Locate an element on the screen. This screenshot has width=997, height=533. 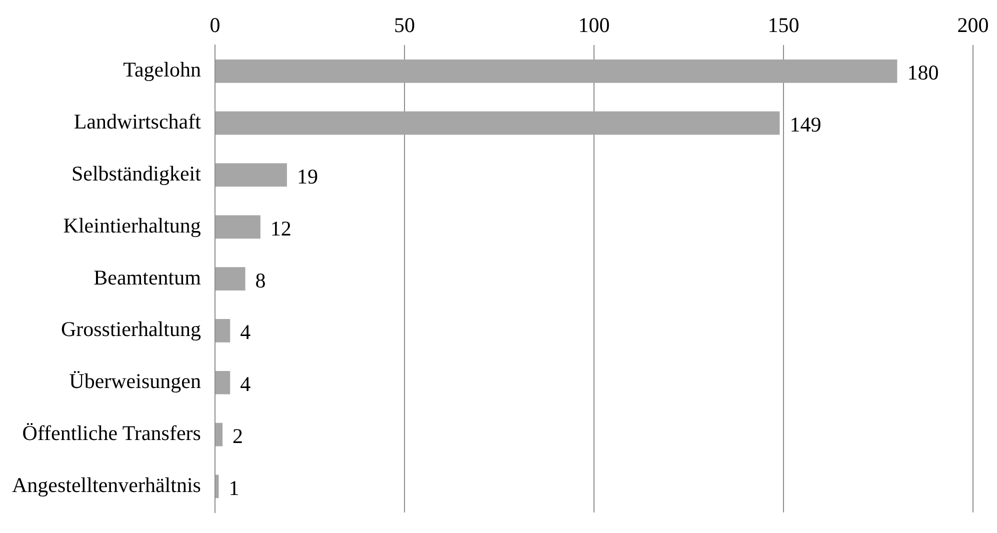
x-tick-label: 200 is located at coordinates (973, 25).